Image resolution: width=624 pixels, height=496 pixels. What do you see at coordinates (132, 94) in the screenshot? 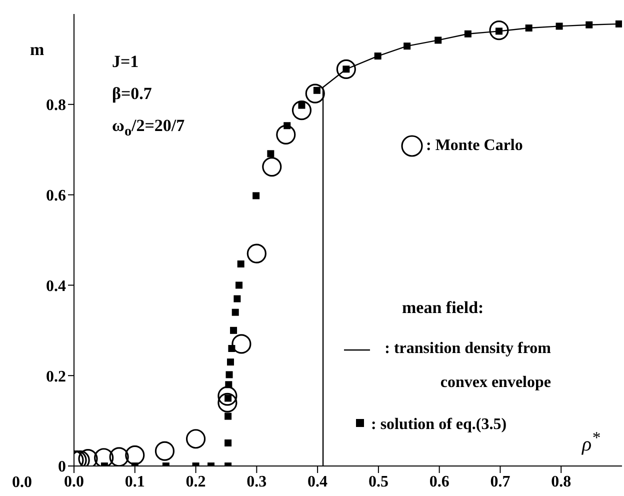
I see `annotation: β=0.7` at bounding box center [132, 94].